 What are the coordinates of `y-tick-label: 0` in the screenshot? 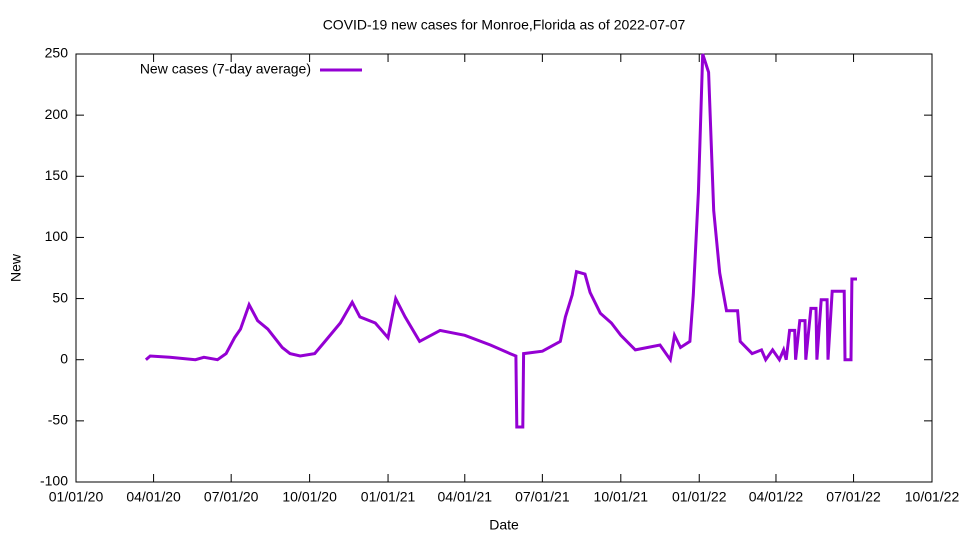 It's located at (64, 358).